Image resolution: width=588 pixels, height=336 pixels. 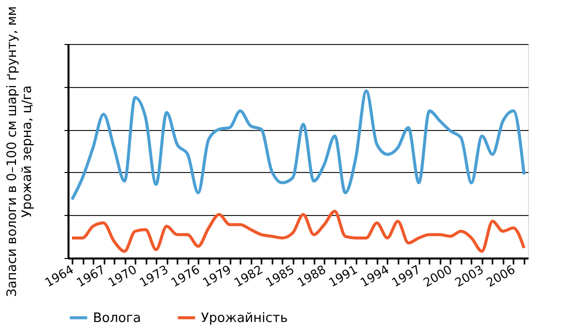 What do you see at coordinates (20, 151) in the screenshot?
I see `y-axis-title: Запаси вологи в 0–100 см шарі ґрунту, мм Урожай зерна, ц/га` at bounding box center [20, 151].